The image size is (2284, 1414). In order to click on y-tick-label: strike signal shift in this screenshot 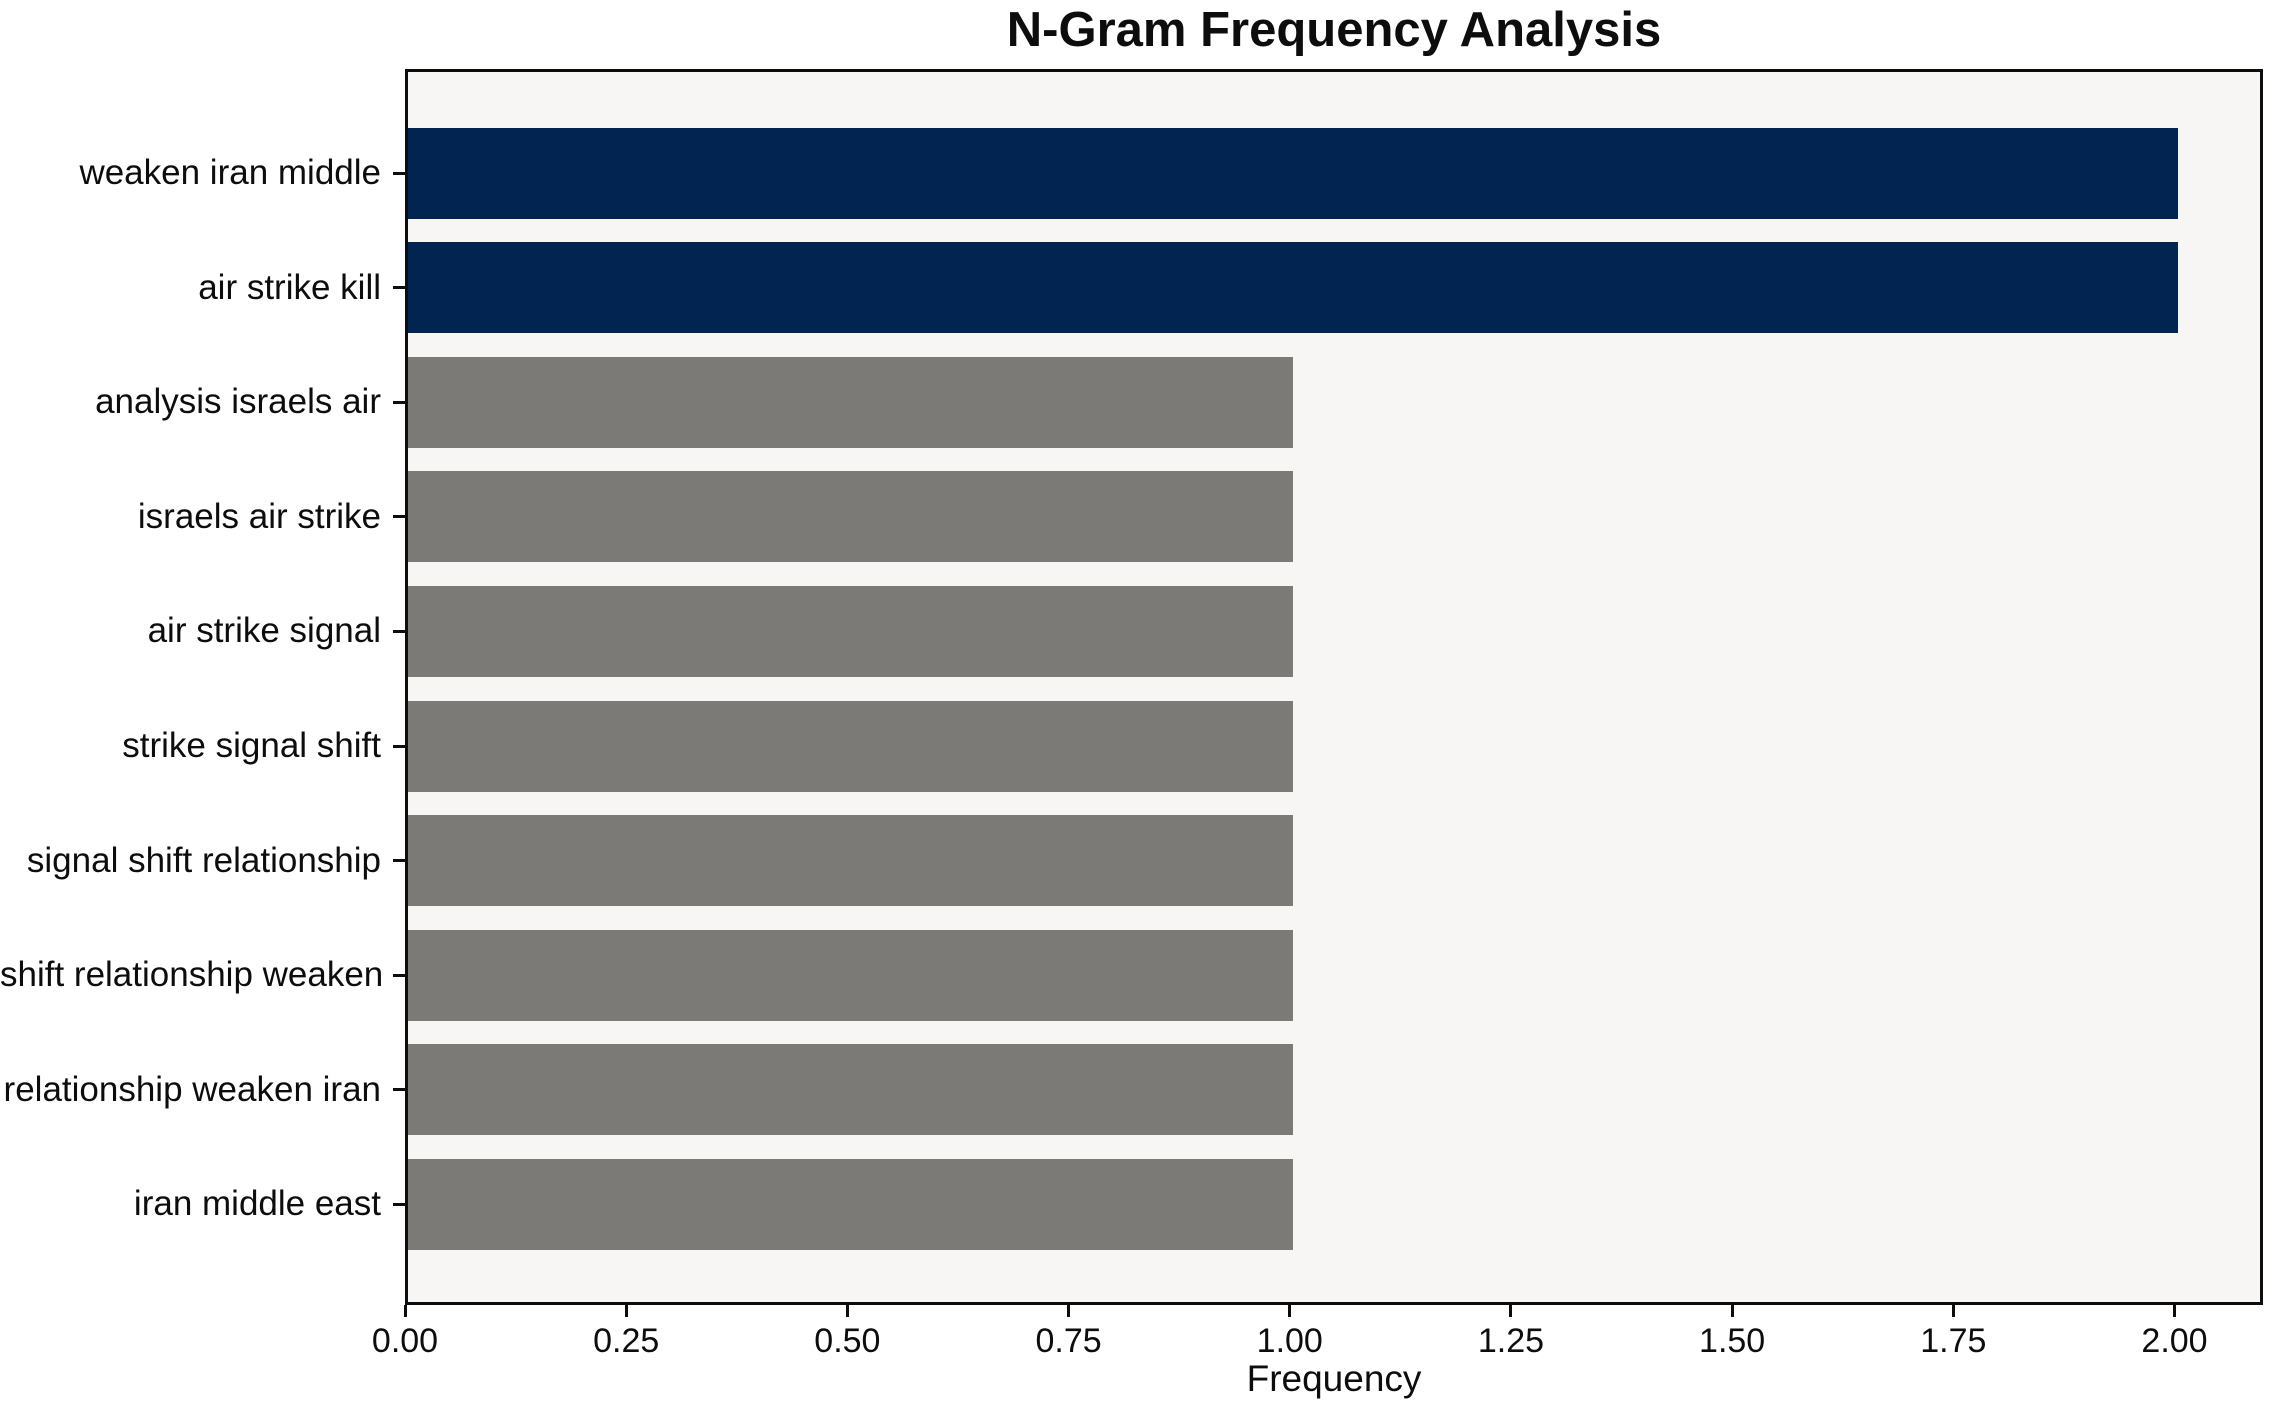, I will do `click(251, 745)`.